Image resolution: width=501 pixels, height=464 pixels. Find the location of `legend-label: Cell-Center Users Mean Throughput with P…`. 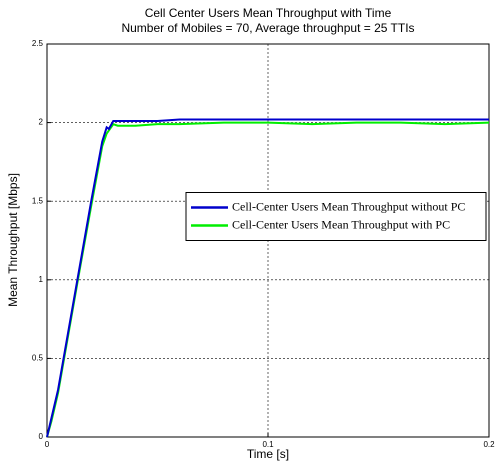

legend-label: Cell-Center Users Mean Throughput with P… is located at coordinates (341, 224).